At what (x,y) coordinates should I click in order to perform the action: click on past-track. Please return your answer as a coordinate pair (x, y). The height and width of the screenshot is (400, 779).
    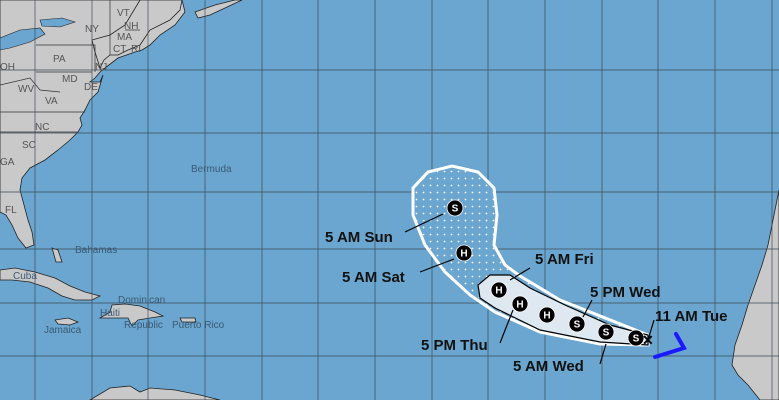
    Looking at the image, I should click on (670, 345).